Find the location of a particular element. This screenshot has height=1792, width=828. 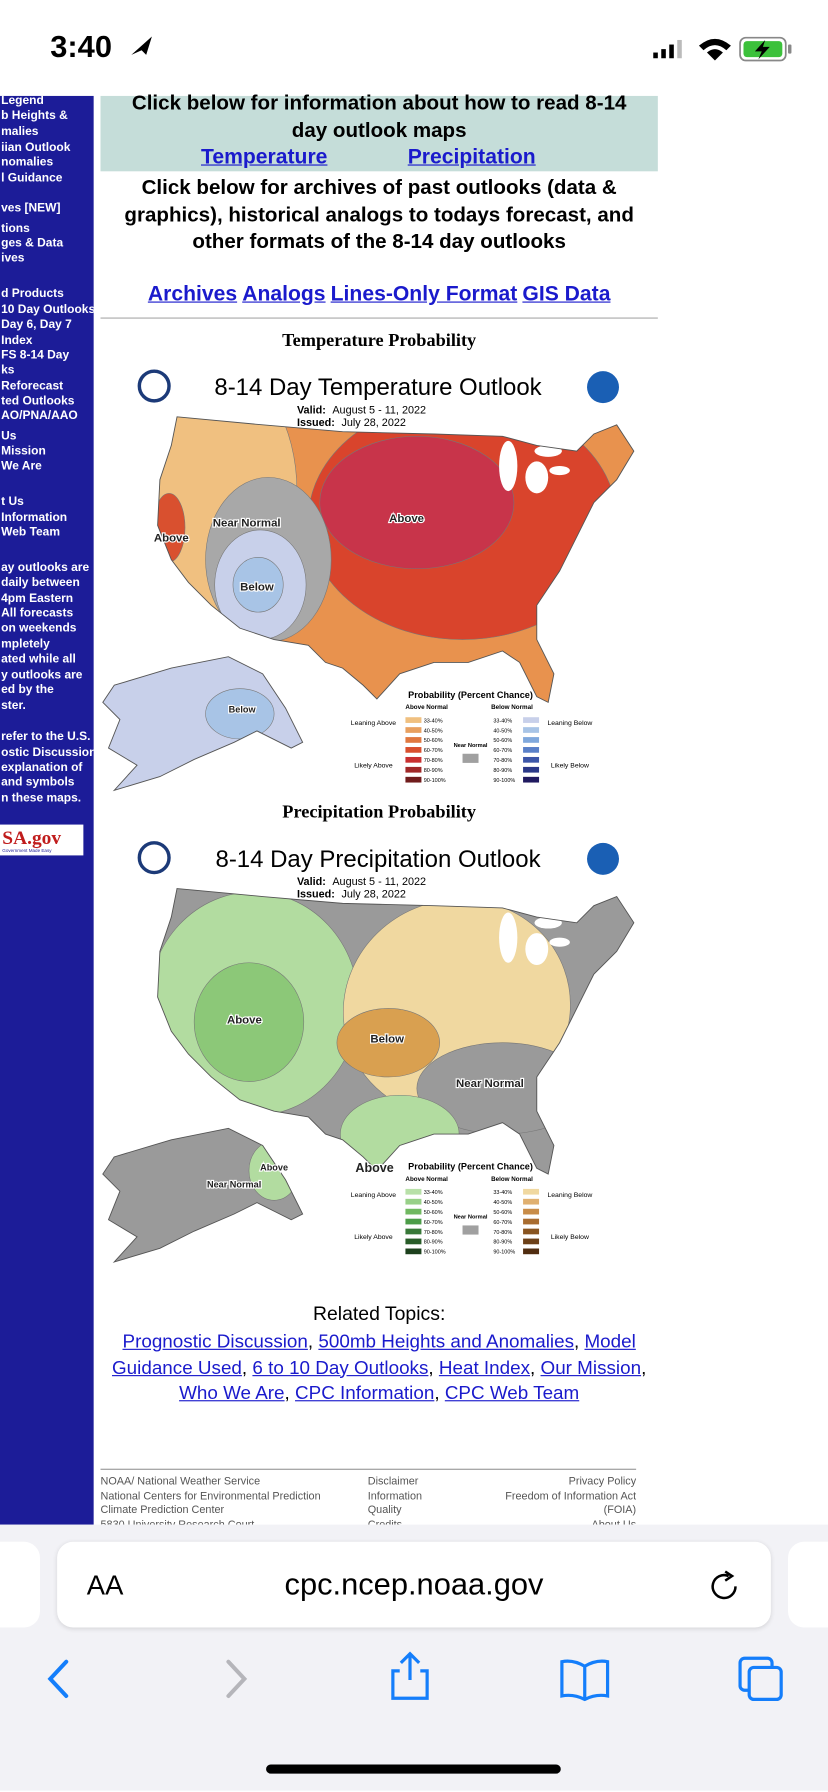

sidebar-link: ster. is located at coordinates (13, 705).